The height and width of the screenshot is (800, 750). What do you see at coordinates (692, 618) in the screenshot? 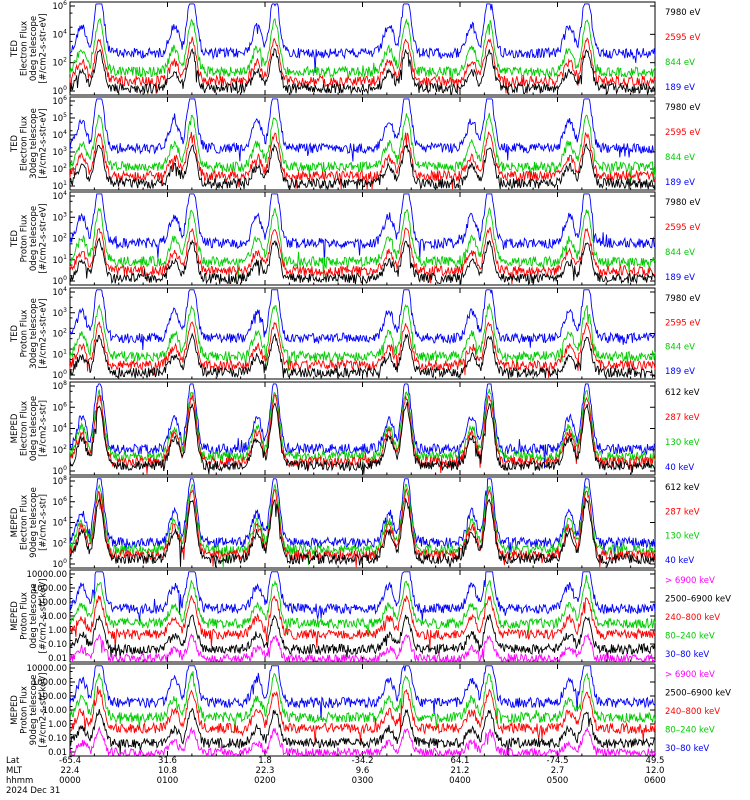
I see `legend-entry: 240–800 keV` at bounding box center [692, 618].